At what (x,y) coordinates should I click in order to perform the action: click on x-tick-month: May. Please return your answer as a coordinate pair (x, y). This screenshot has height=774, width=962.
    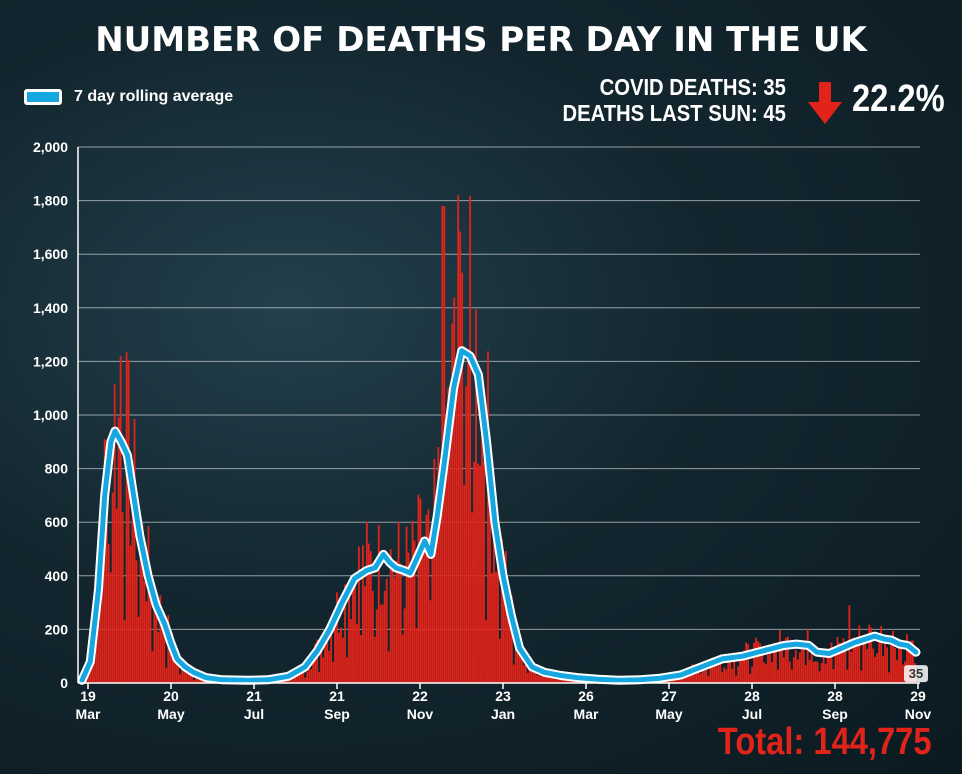
    Looking at the image, I should click on (170, 714).